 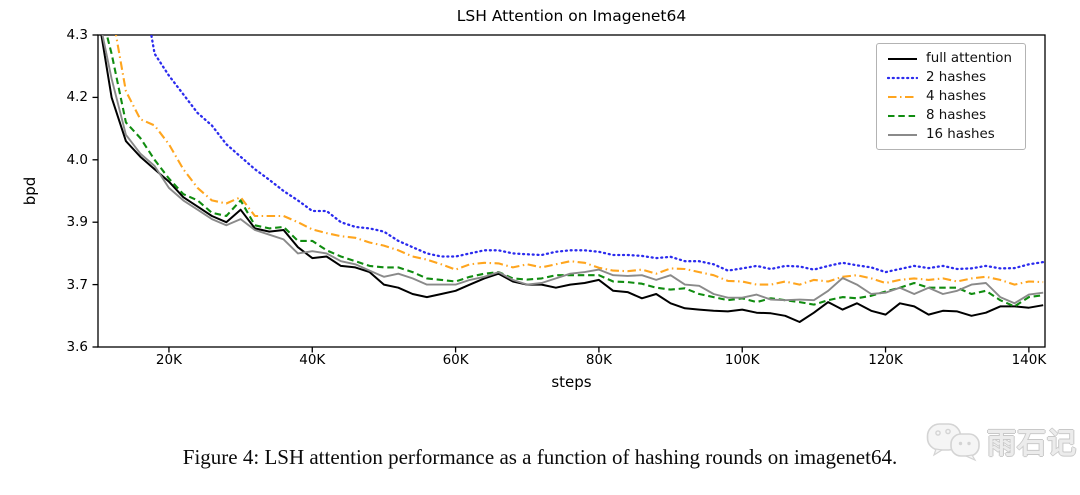 I want to click on x-axis-label: steps, so click(x=571, y=382).